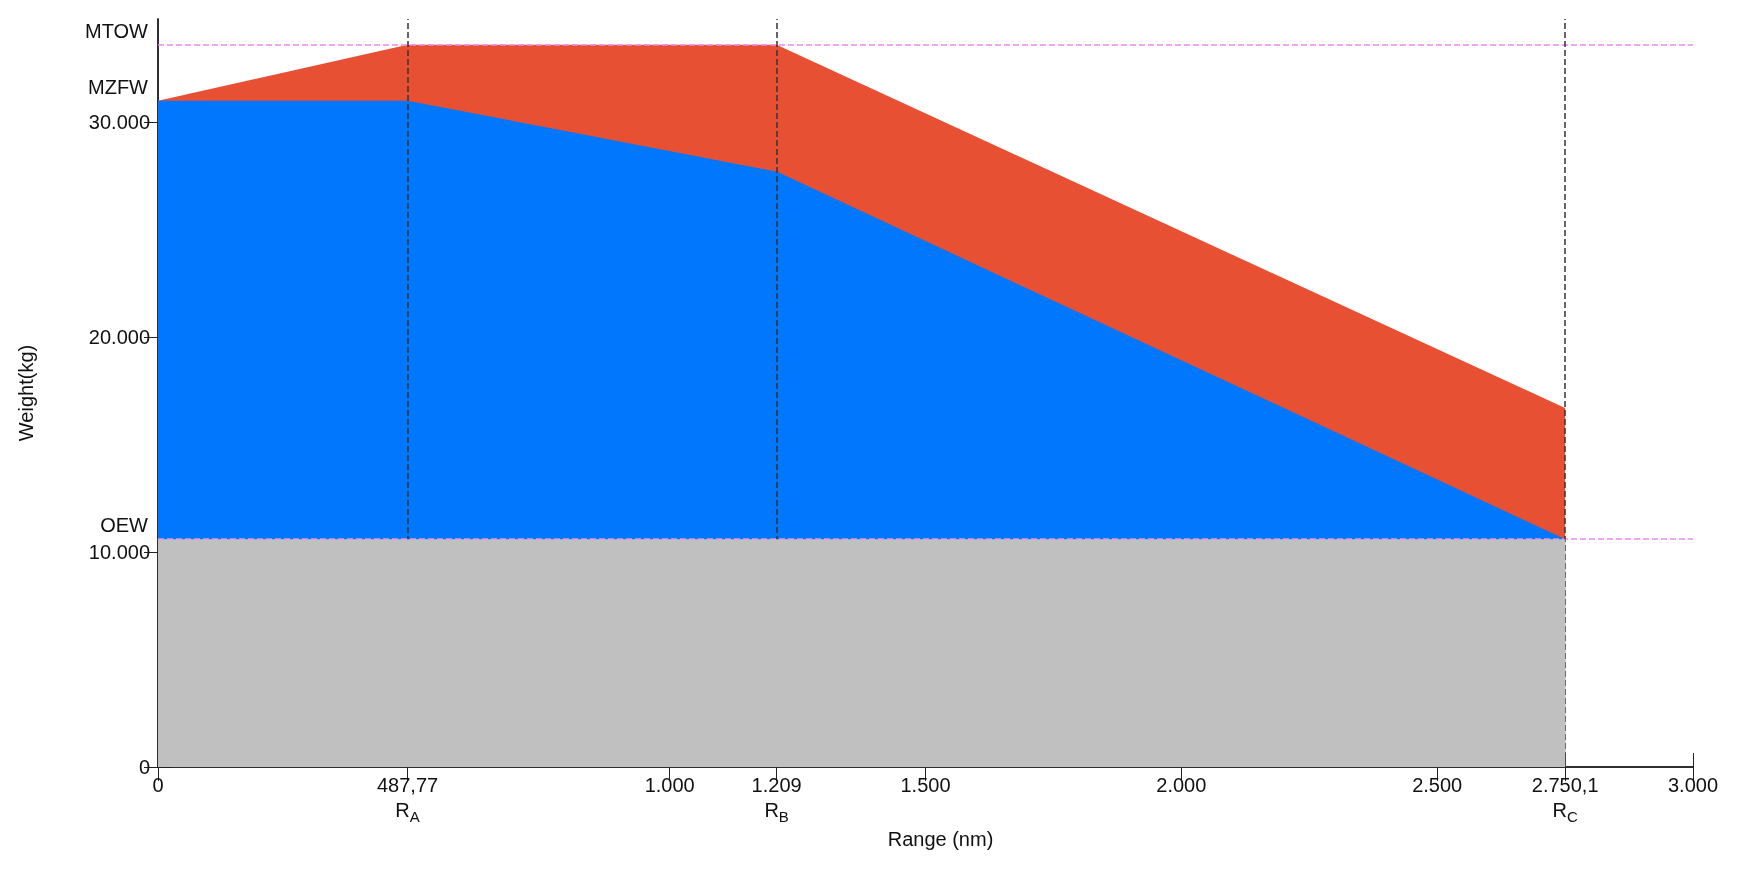  What do you see at coordinates (124, 525) in the screenshot?
I see `ref-line-label: OEW` at bounding box center [124, 525].